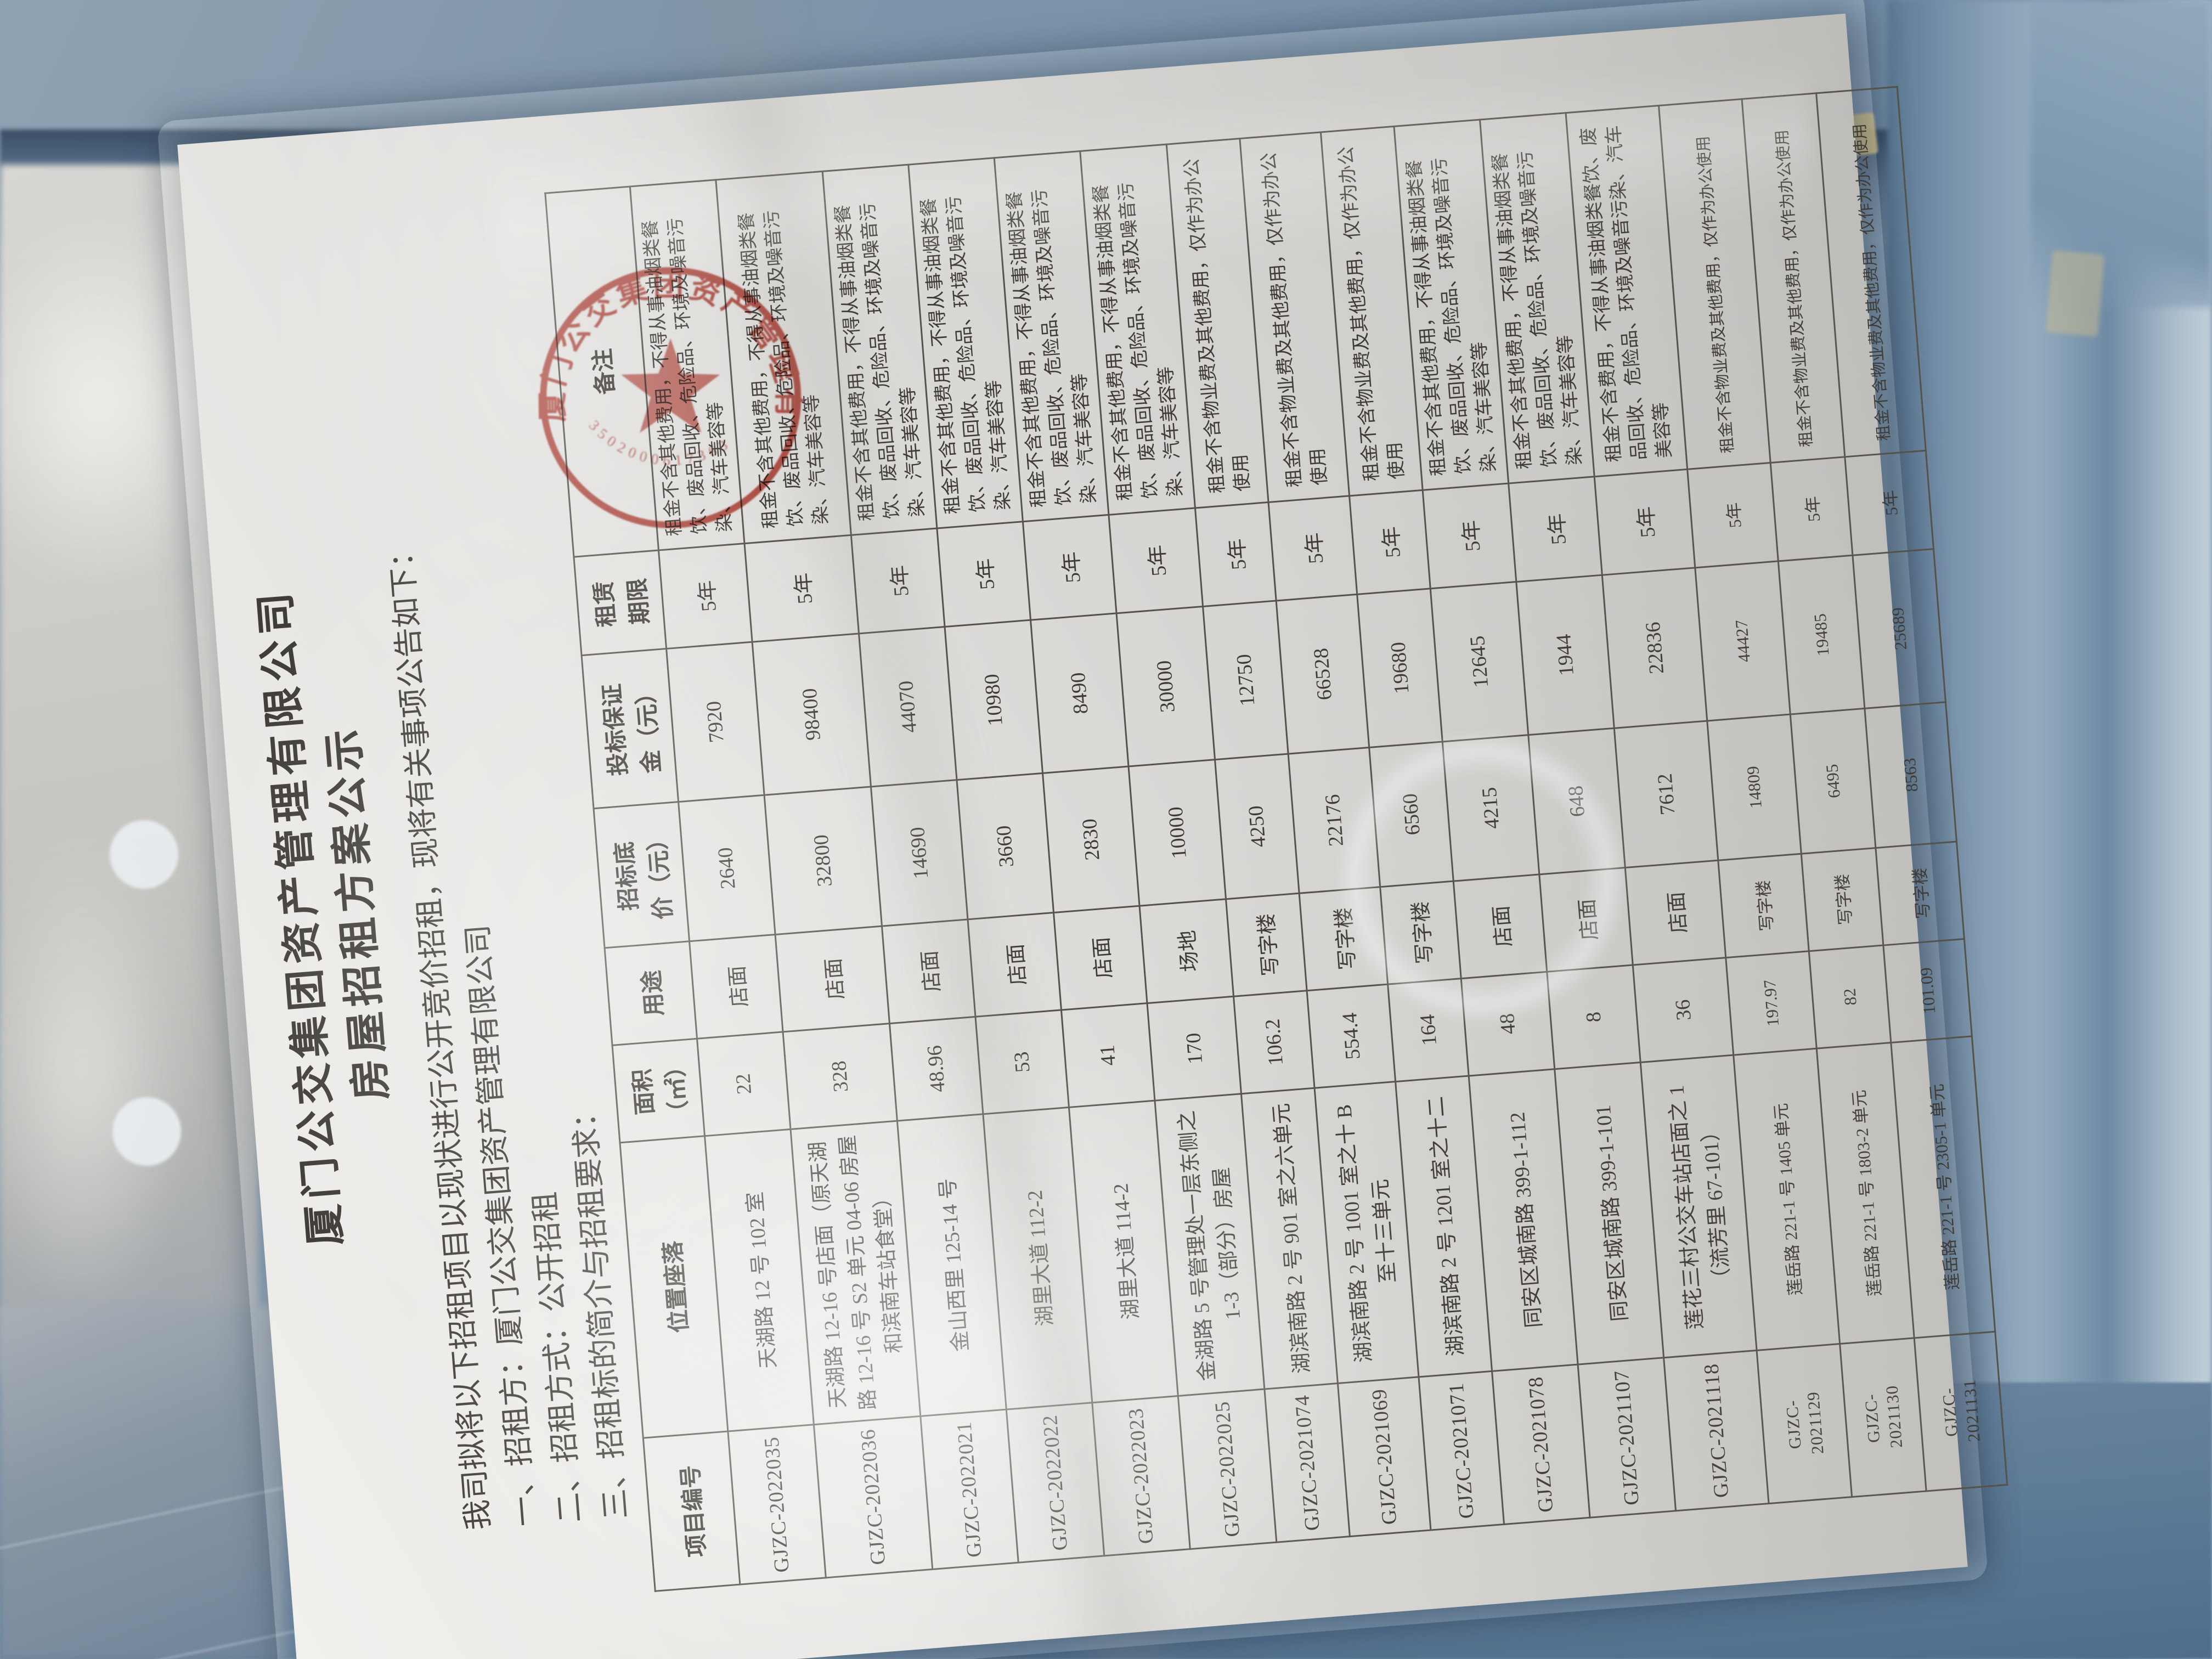  What do you see at coordinates (1850, 997) in the screenshot?
I see `cell-area: 82` at bounding box center [1850, 997].